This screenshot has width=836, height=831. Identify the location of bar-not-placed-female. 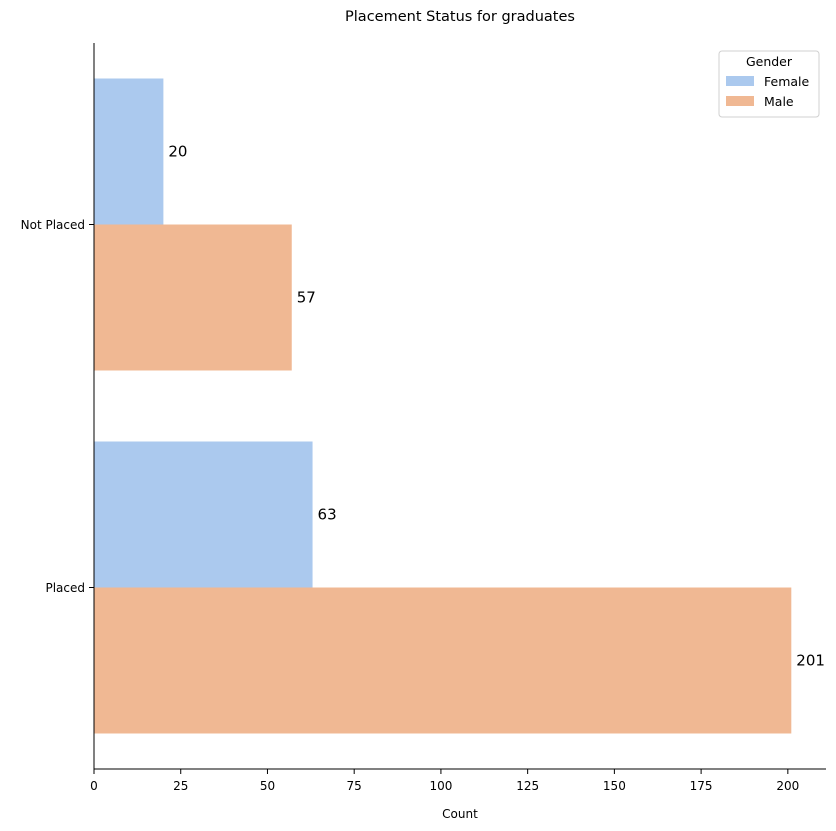
(129, 151).